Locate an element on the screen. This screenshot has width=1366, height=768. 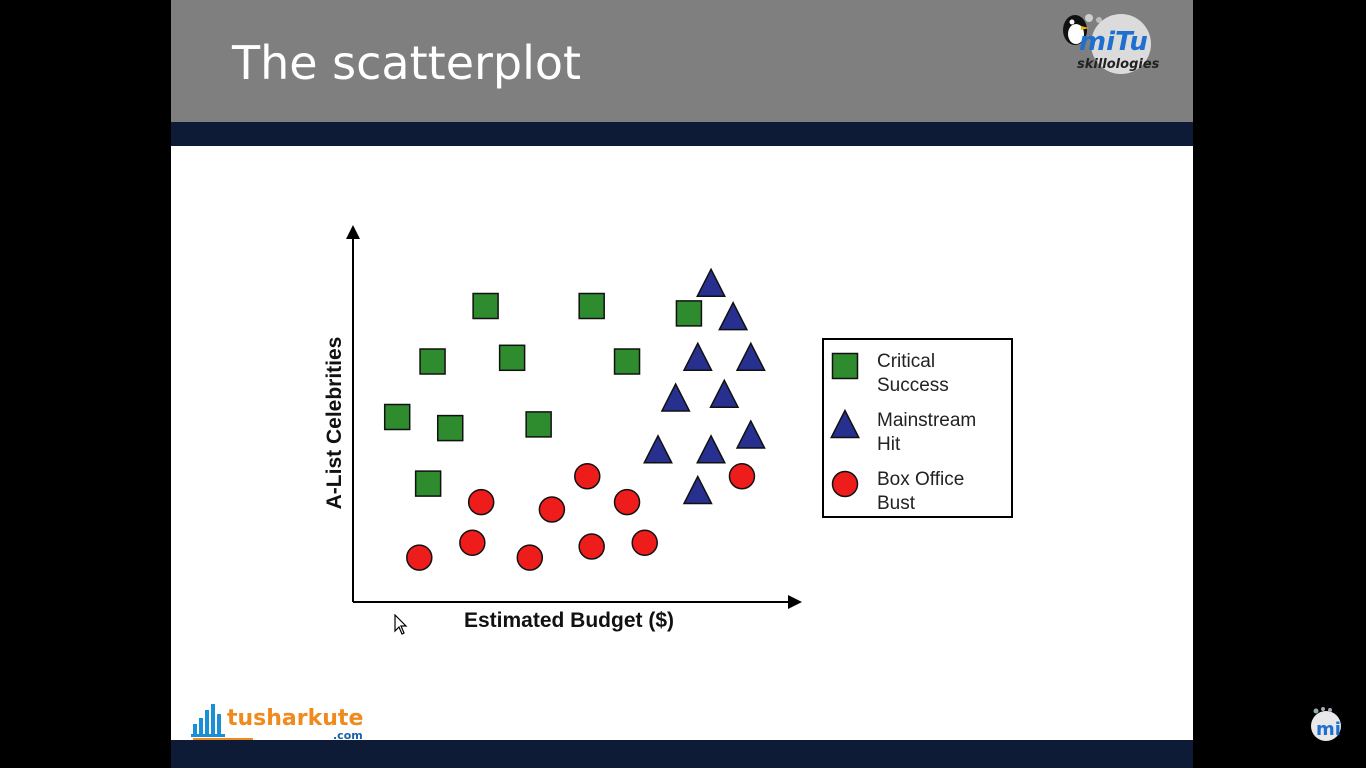
bar-graph-icon is located at coordinates (222, 722).